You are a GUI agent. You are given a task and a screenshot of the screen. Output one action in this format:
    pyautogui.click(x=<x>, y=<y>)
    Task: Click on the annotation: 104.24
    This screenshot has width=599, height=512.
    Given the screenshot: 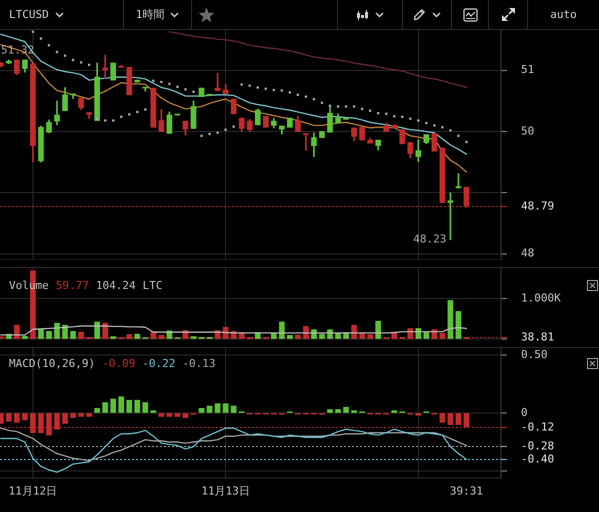 What is the action you would take?
    pyautogui.click(x=116, y=286)
    